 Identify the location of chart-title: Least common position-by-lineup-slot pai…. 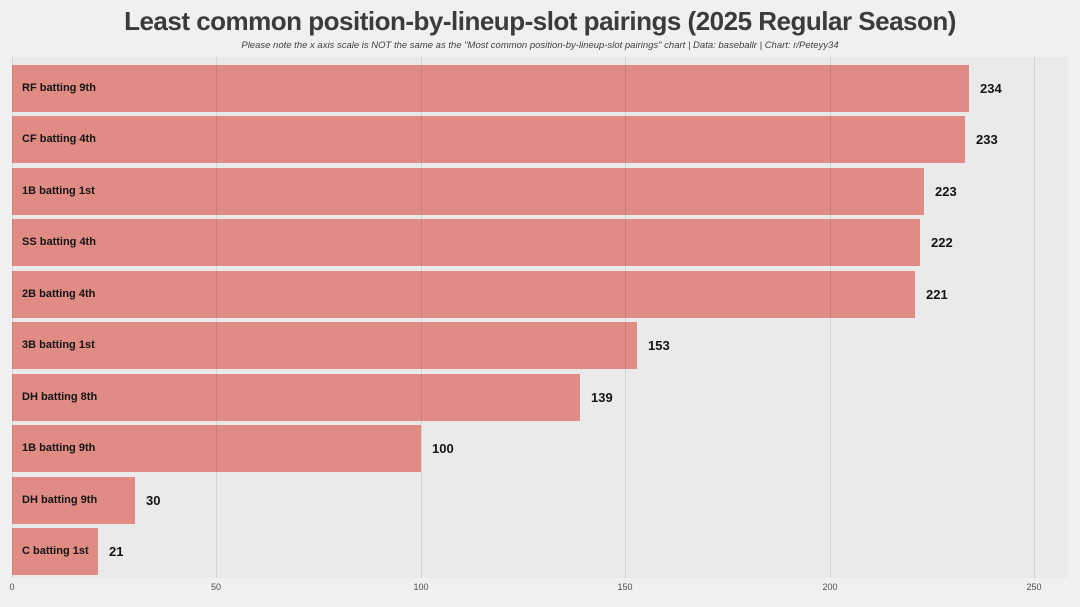
(540, 21).